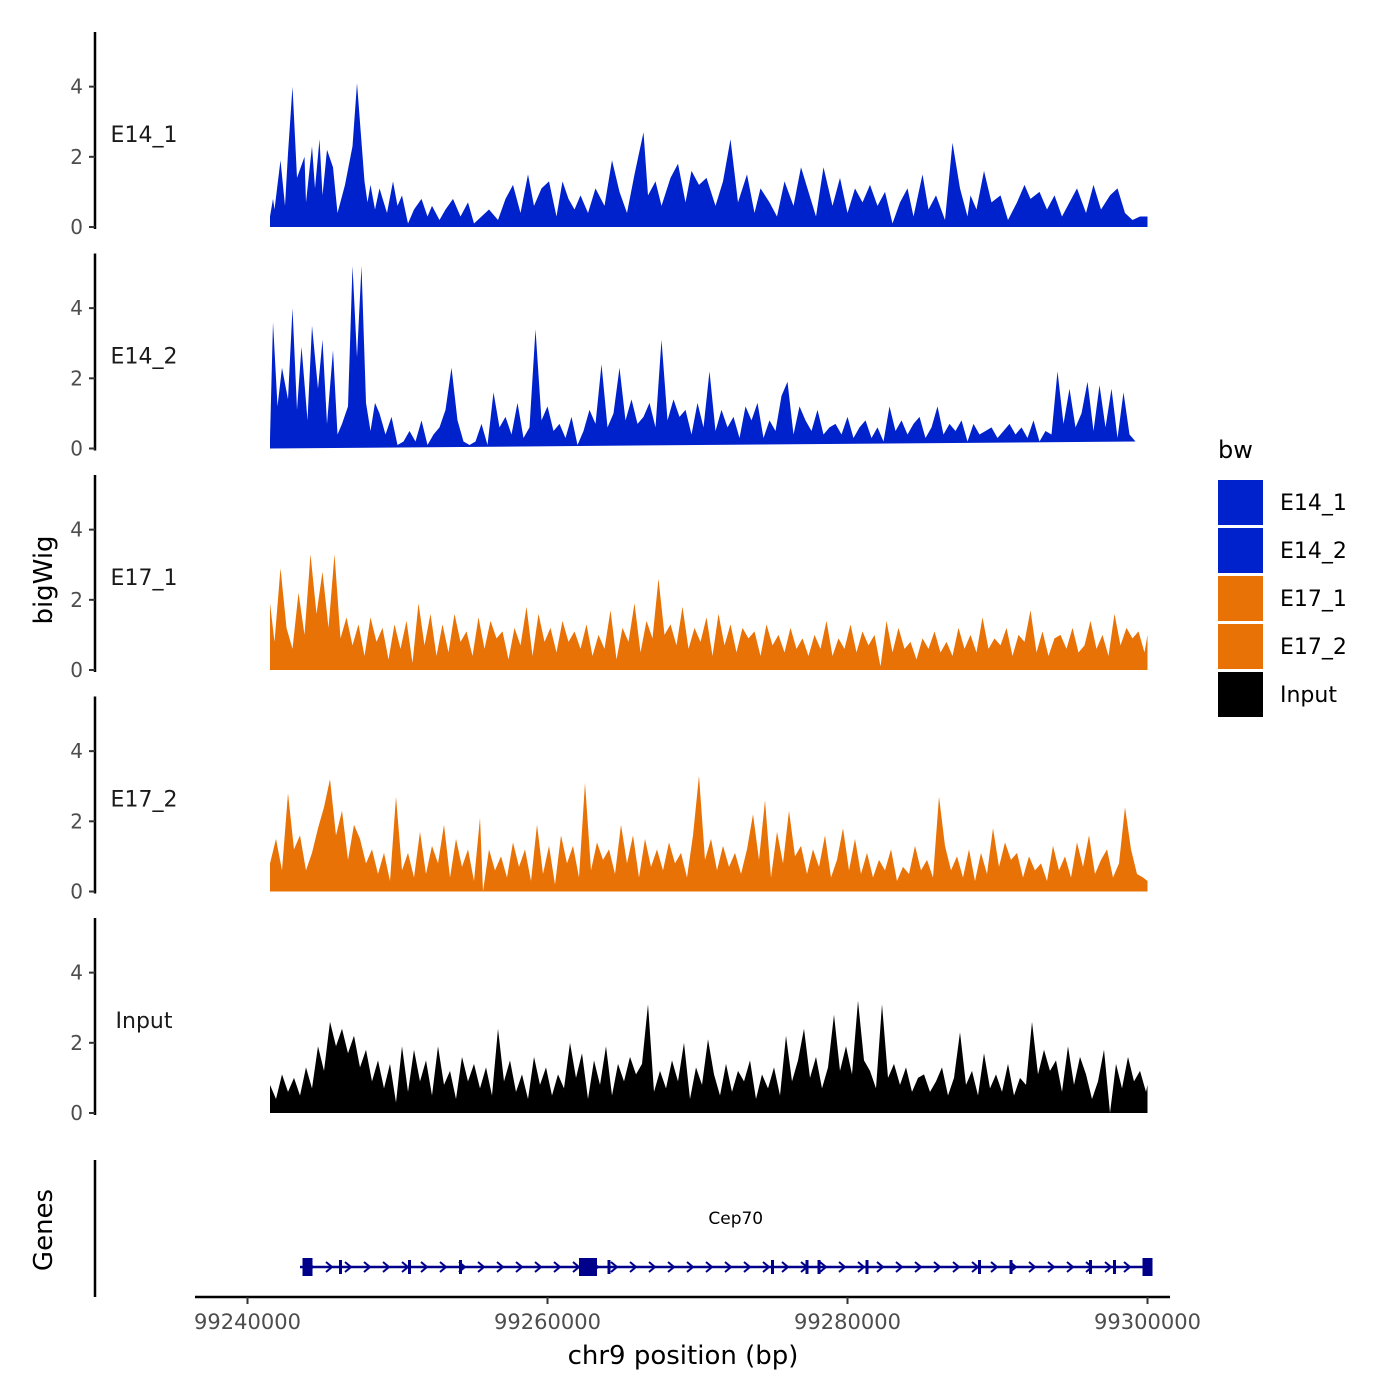  I want to click on legend-label: Input, so click(1308, 695).